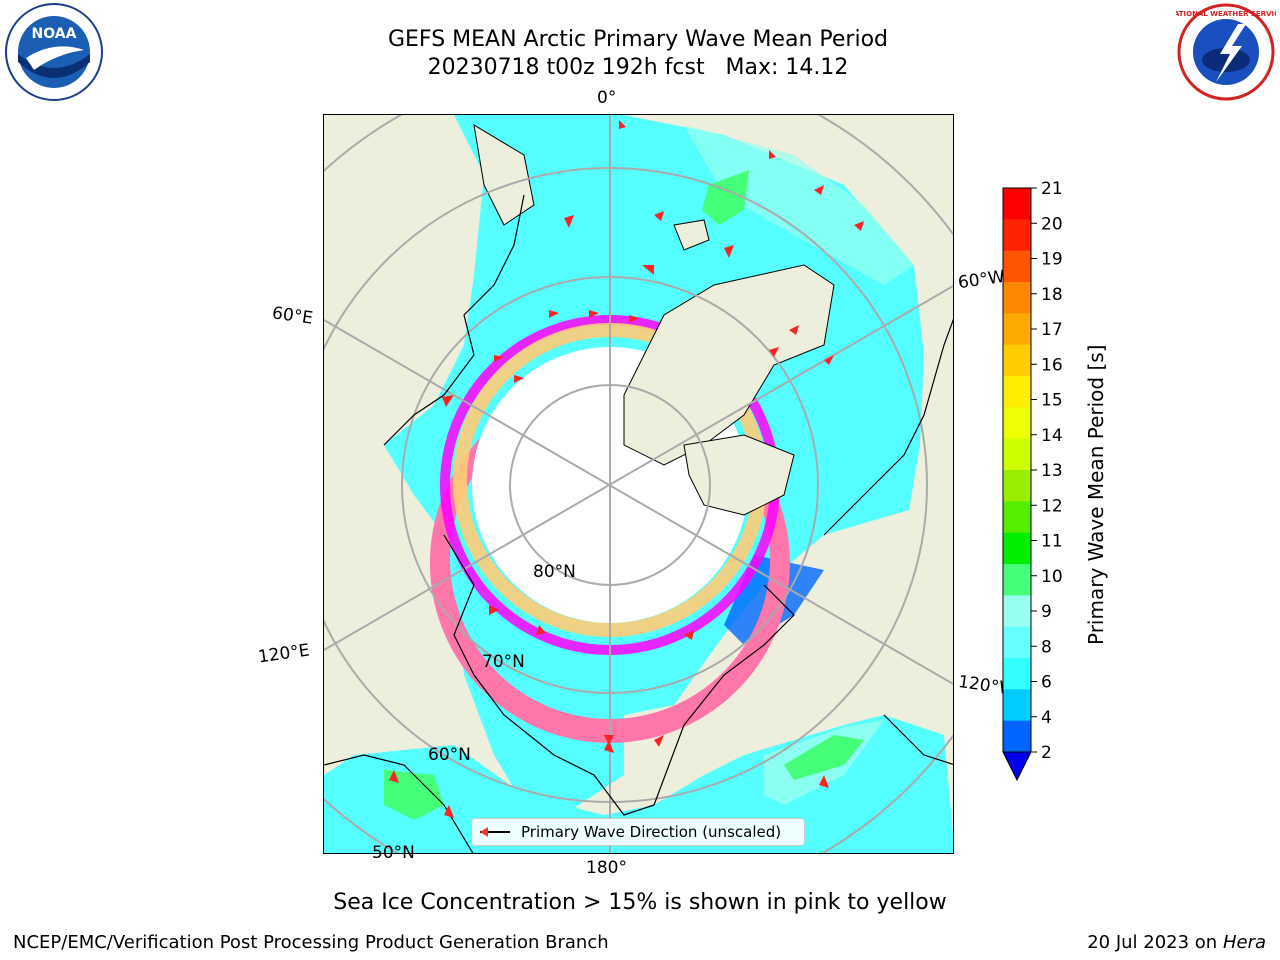  Describe the element at coordinates (739, 475) in the screenshot. I see `canadian-archipelago` at that location.